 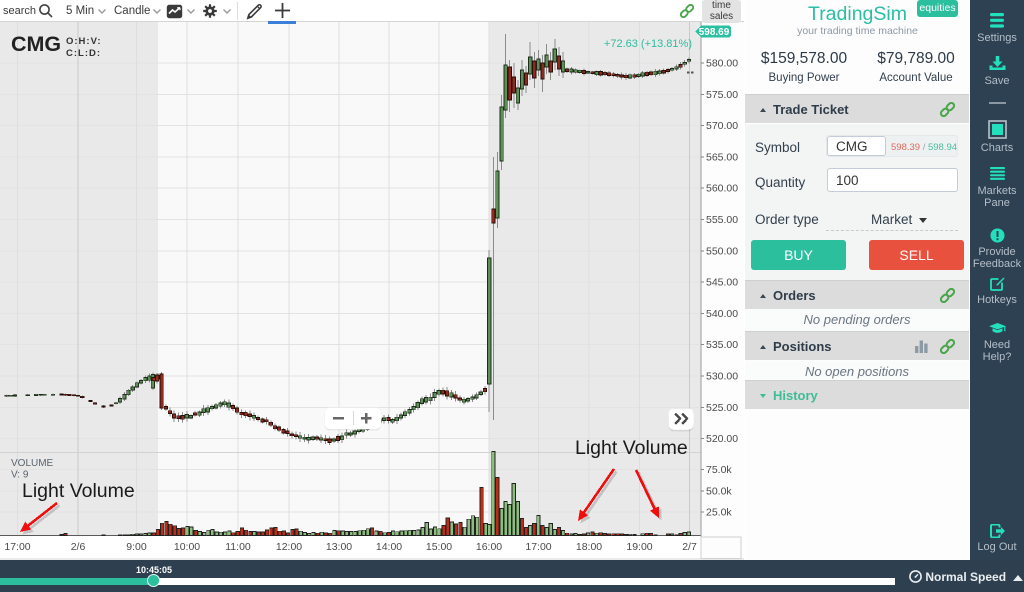 I want to click on svg-text: 530.00, so click(x=722, y=377).